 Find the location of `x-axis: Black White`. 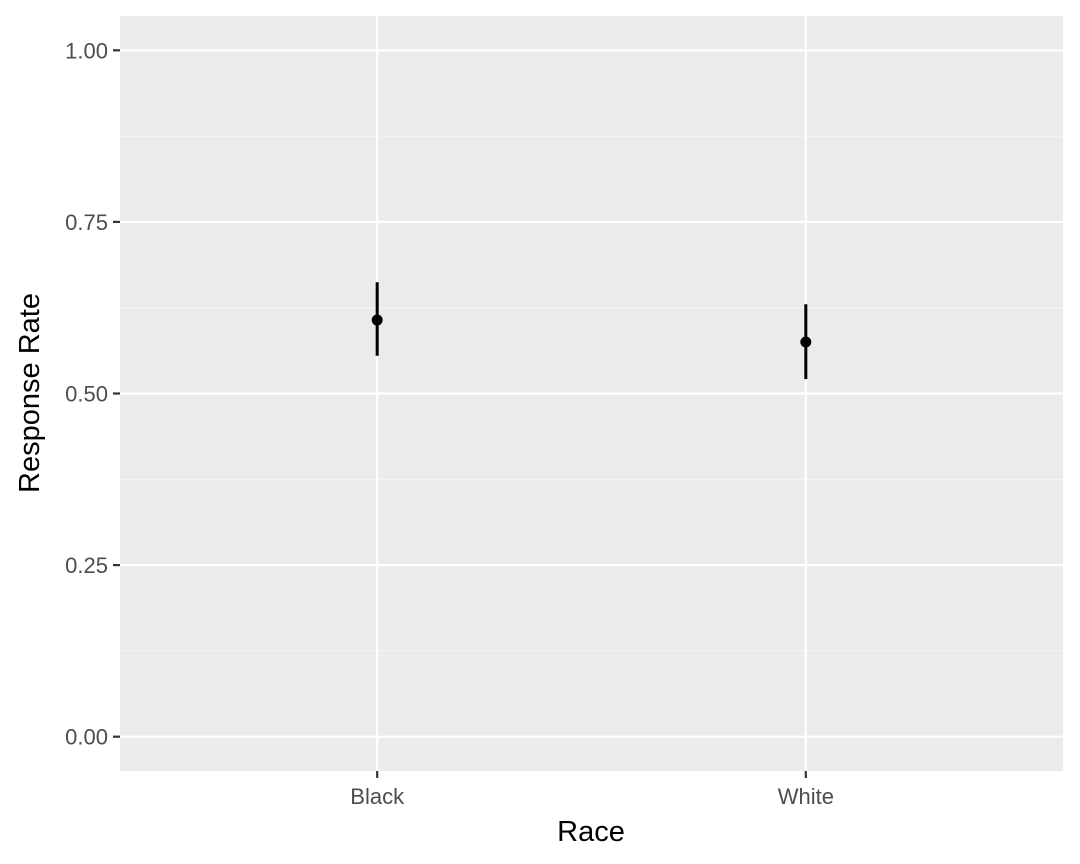

x-axis: Black White is located at coordinates (592, 790).